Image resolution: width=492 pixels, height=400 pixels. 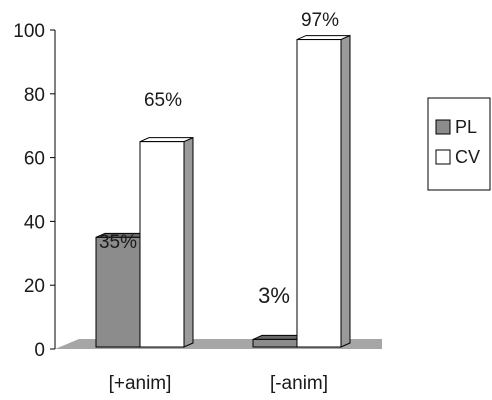 I want to click on legend-label-pl: PL, so click(x=466, y=127).